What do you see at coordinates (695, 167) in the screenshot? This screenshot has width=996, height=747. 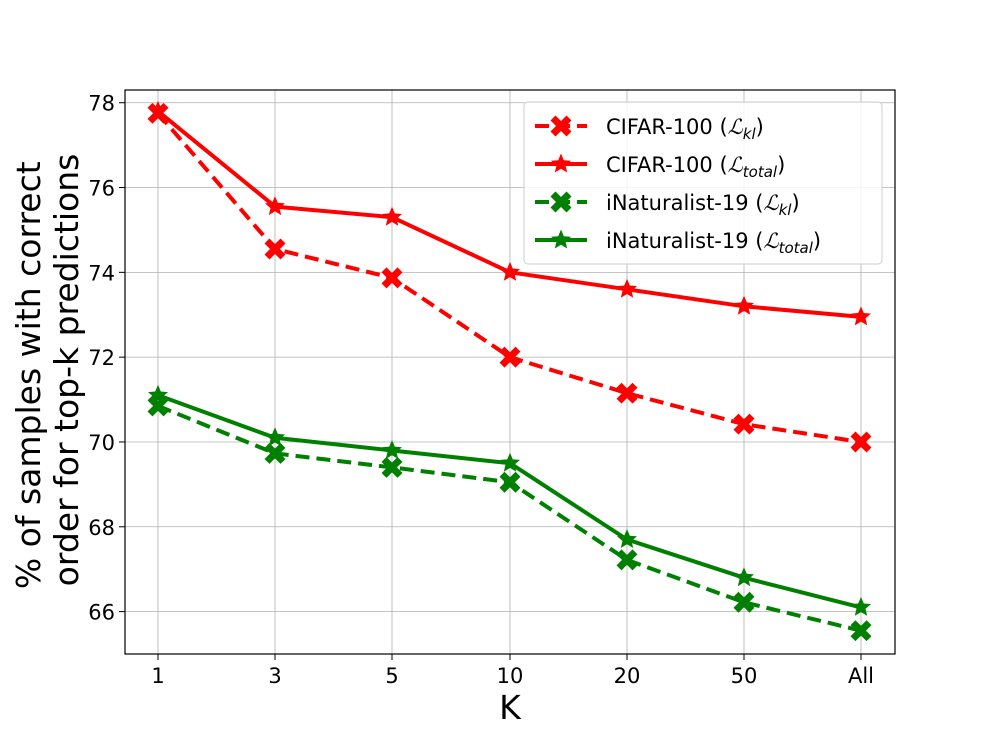 I see `legend-label: CIFAR-100 (ℒtotal)` at bounding box center [695, 167].